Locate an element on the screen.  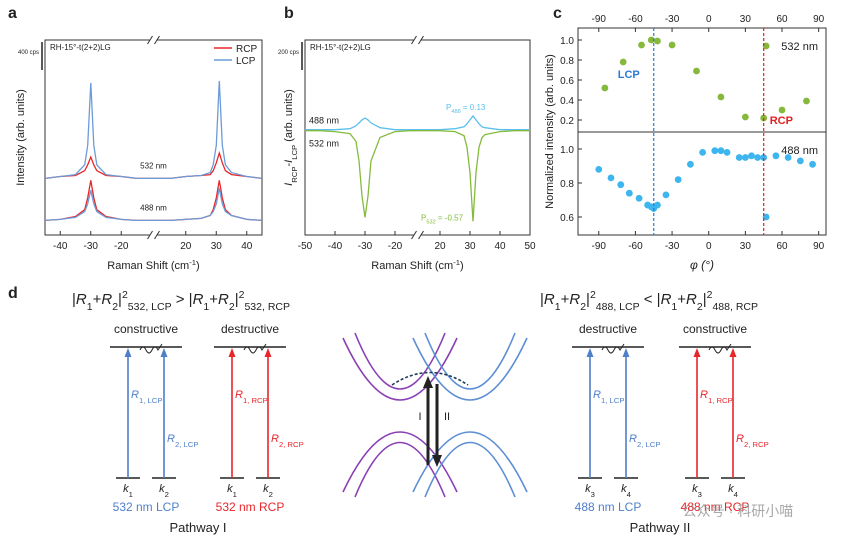
y-tick-label: 0.2 is located at coordinates (567, 121).